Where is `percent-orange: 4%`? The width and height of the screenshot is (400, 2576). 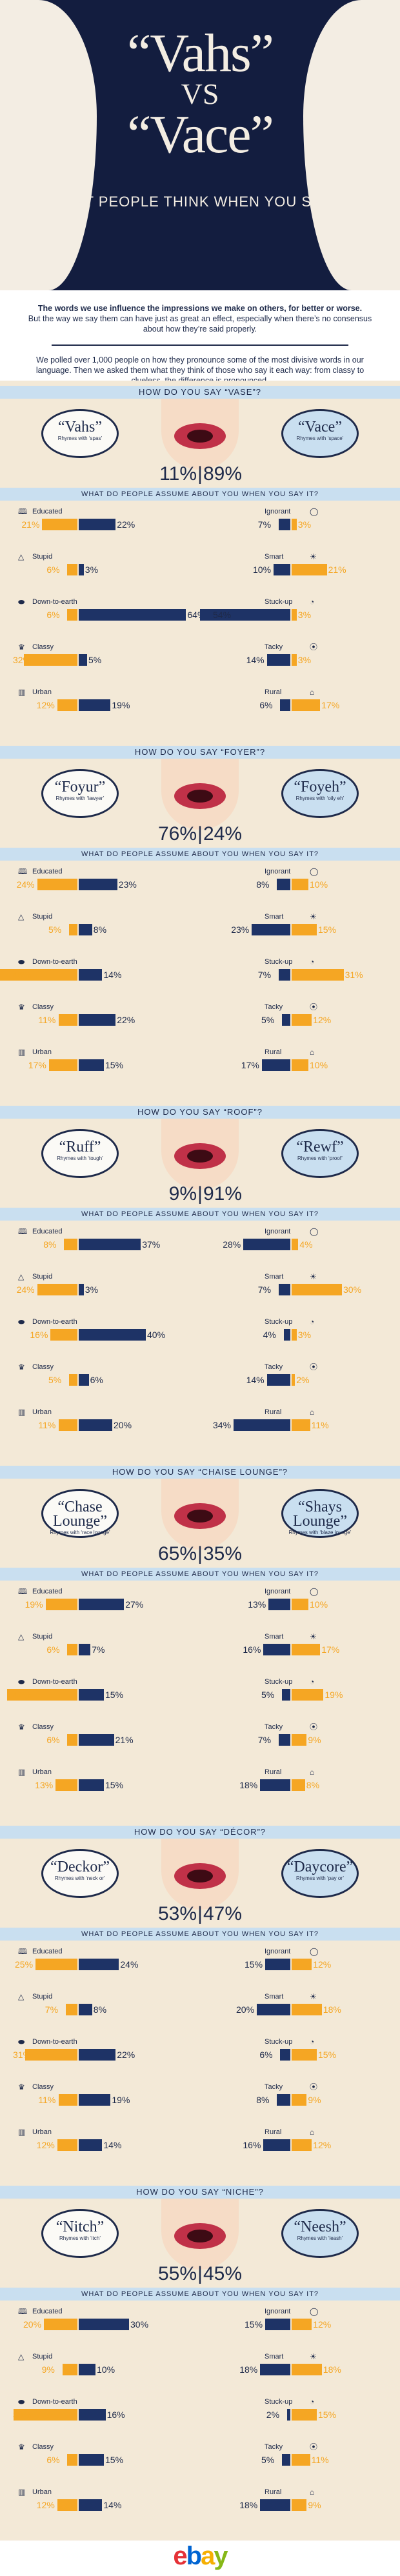
percent-orange: 4% is located at coordinates (306, 1244).